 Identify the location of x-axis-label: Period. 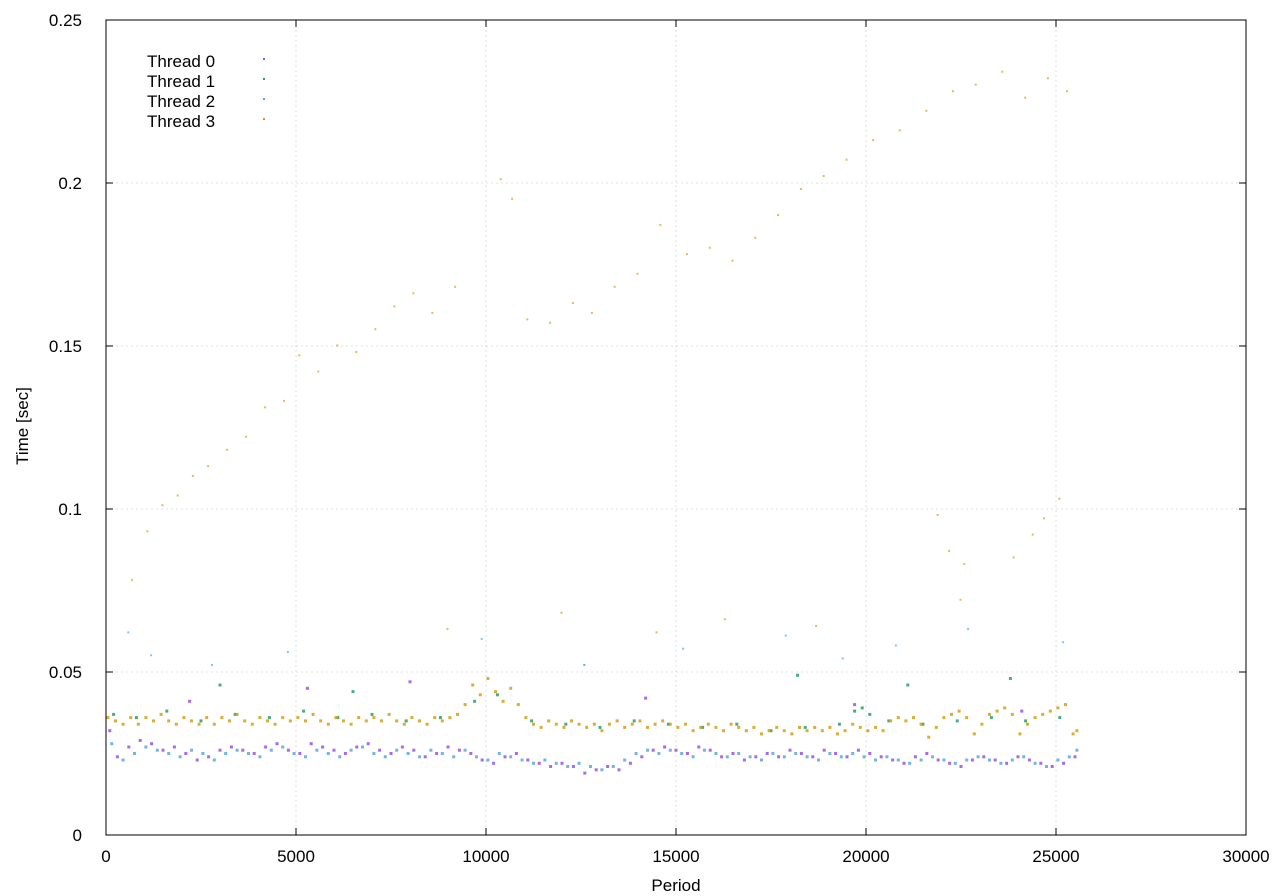
(675, 885).